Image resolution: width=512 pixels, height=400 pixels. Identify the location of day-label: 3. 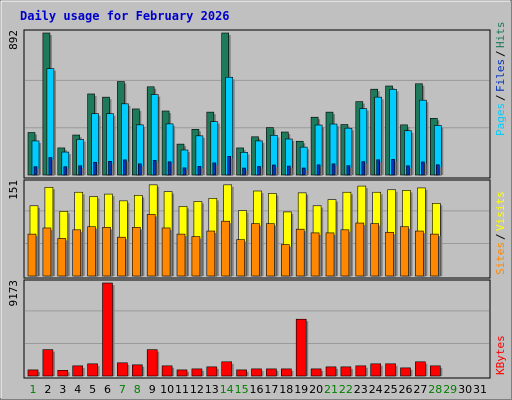
(62, 389).